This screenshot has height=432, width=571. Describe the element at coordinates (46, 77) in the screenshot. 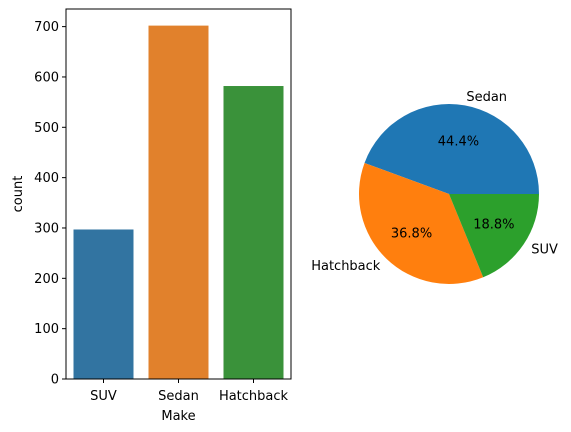

I see `y-tick-label: 600` at that location.